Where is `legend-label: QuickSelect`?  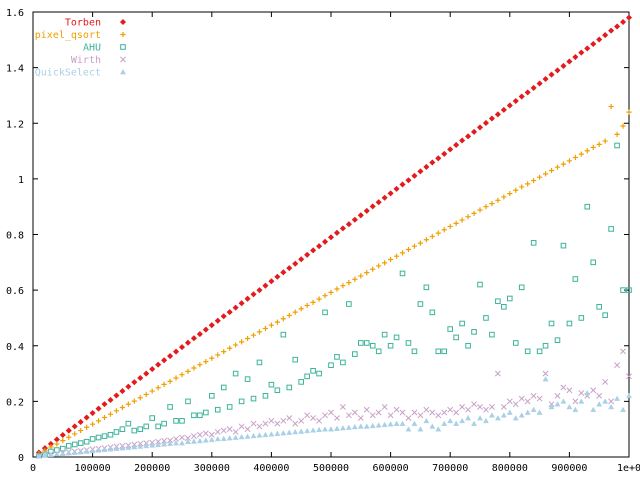 legend-label: QuickSelect is located at coordinates (68, 73).